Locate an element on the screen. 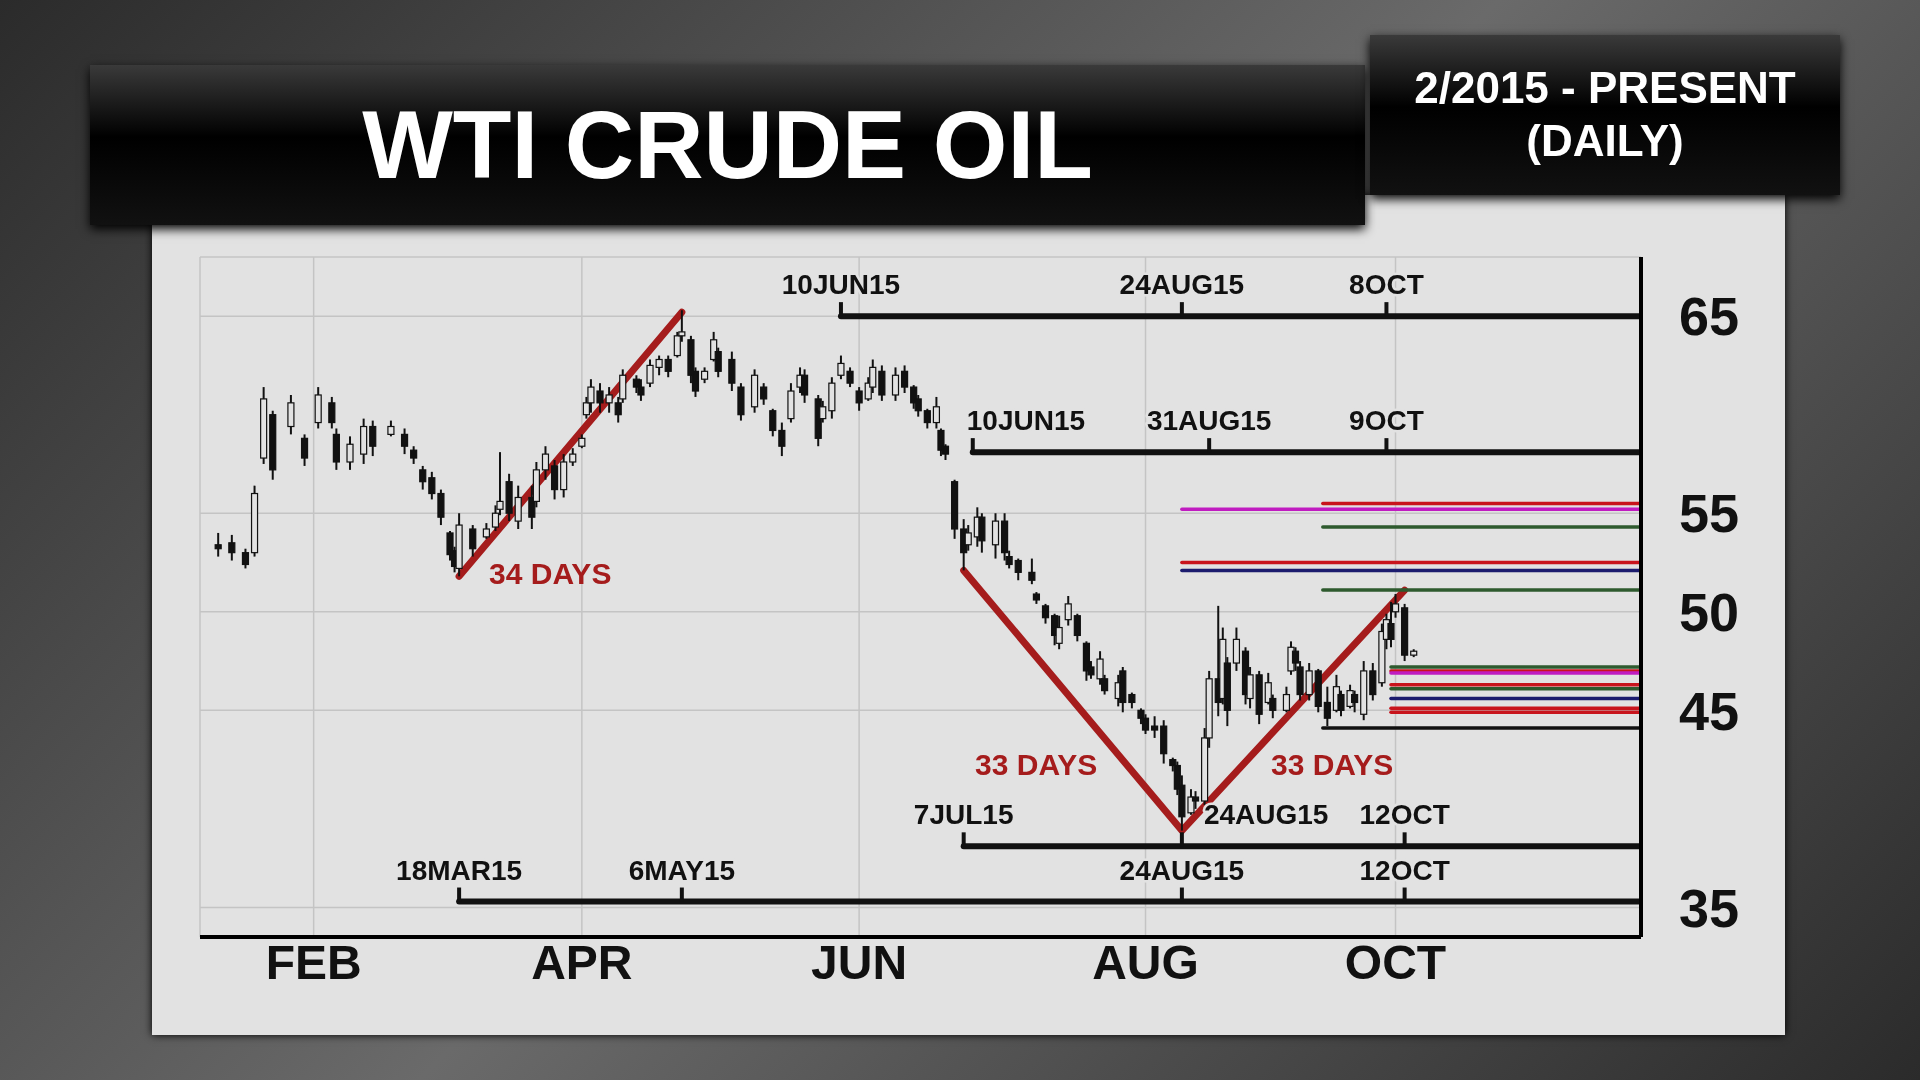 This screenshot has height=1080, width=1920. x-tick-label: AUG is located at coordinates (1145, 963).